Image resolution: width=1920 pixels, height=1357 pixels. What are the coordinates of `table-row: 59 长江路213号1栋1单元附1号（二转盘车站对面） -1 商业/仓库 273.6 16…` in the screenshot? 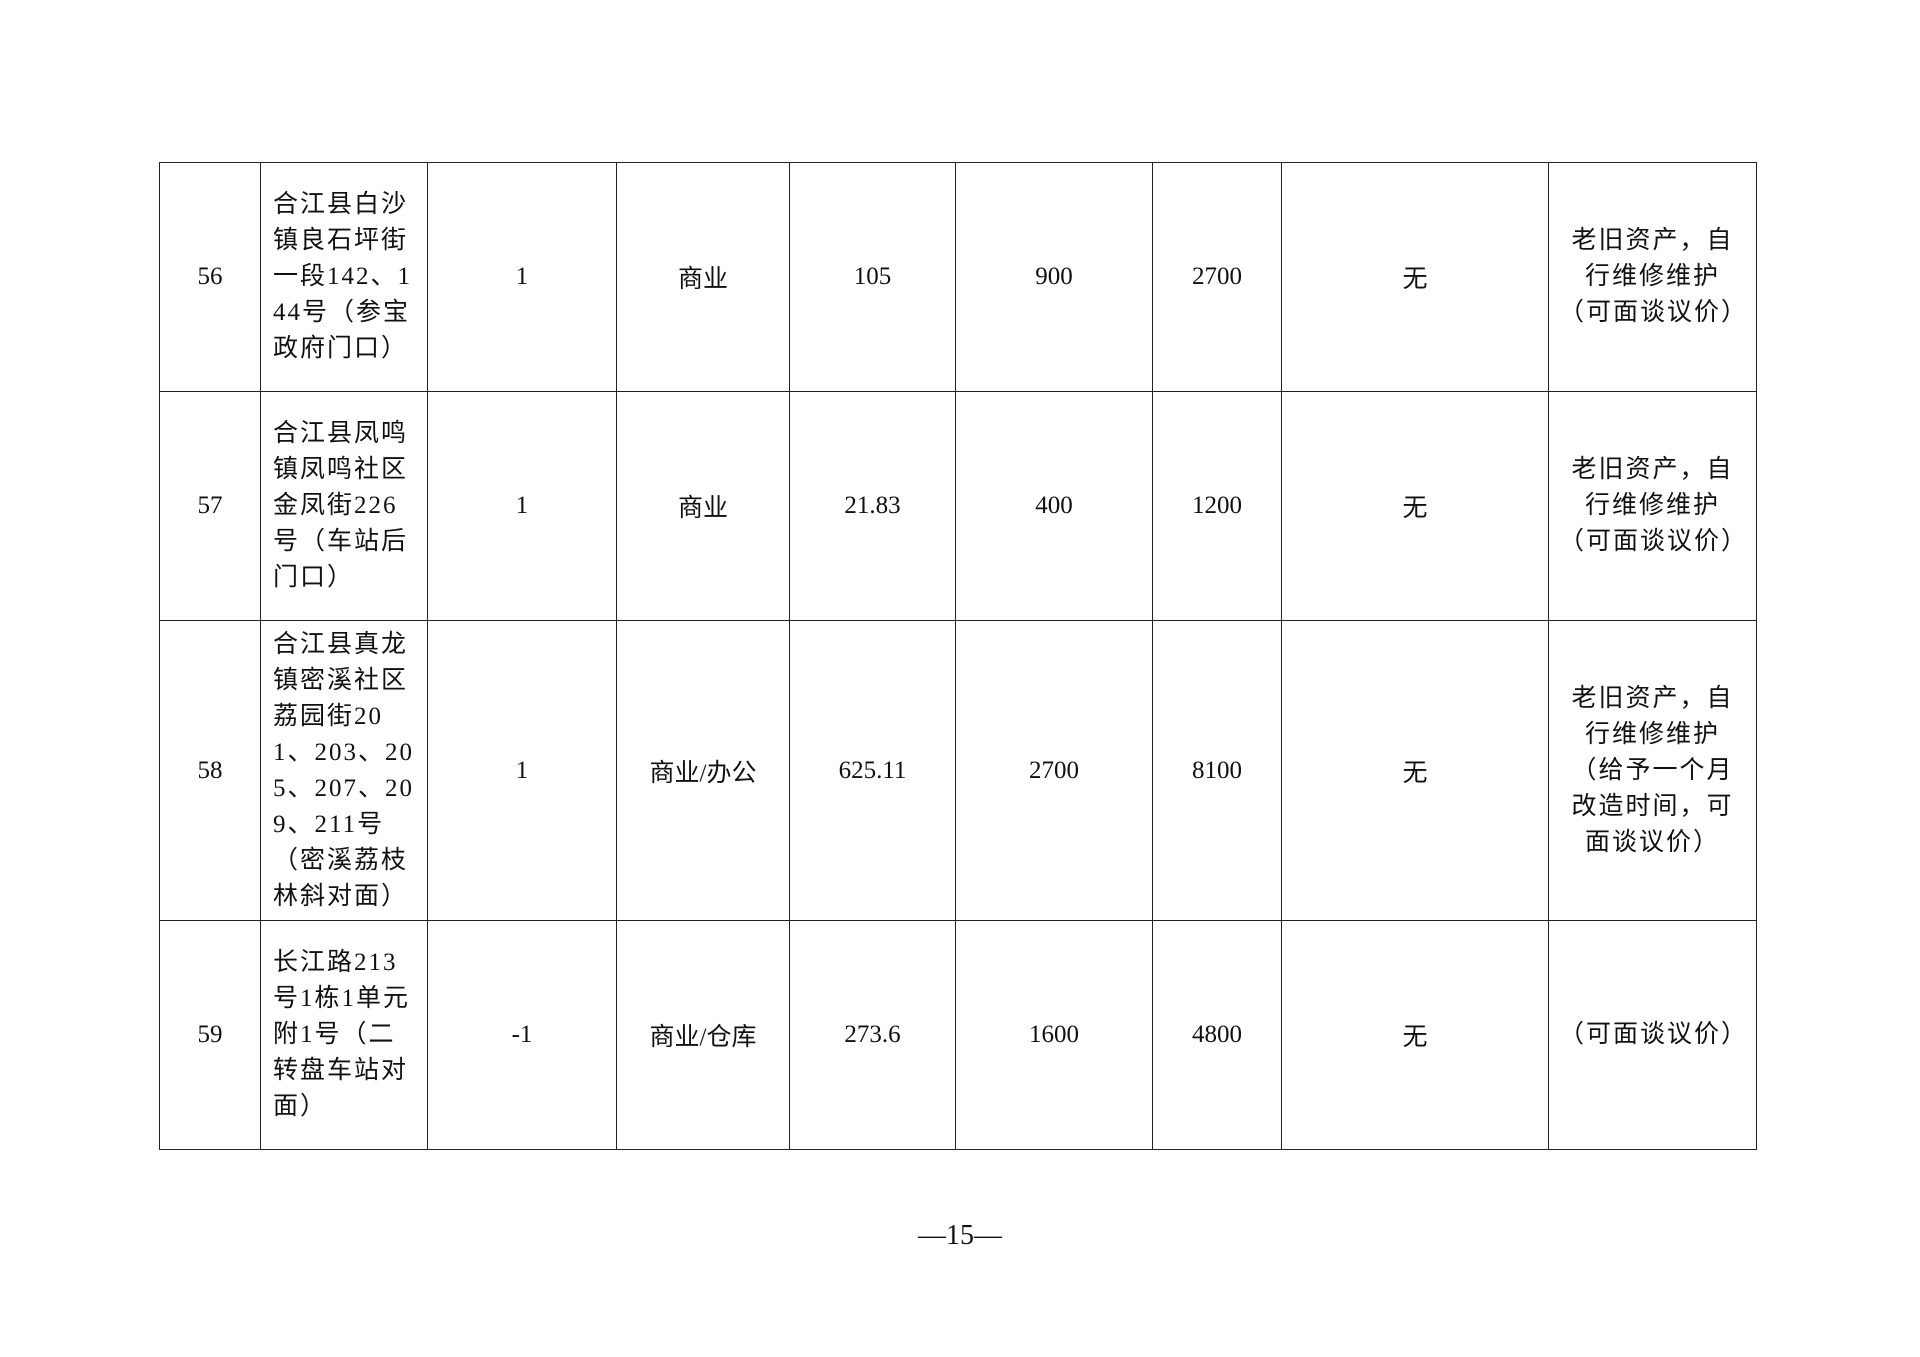 It's located at (958, 1035).